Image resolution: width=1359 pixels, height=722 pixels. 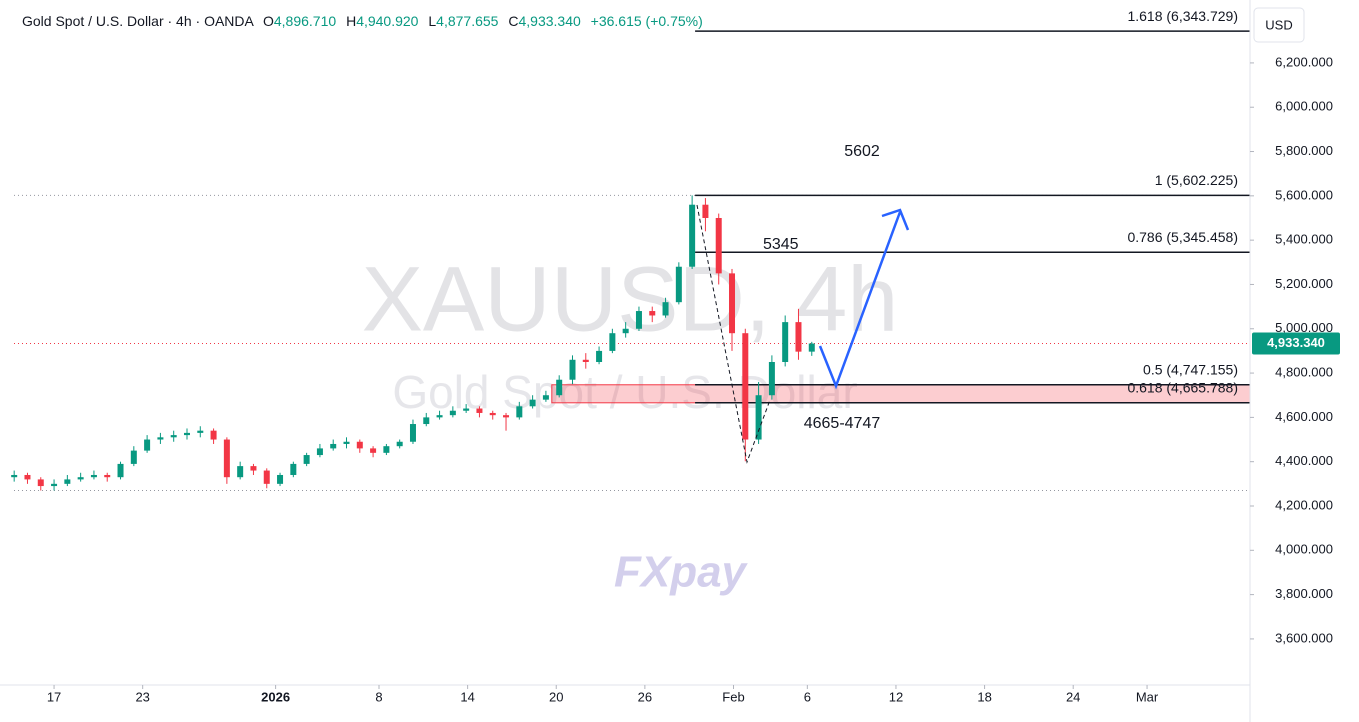 I want to click on zone-label: 4665-4747, so click(x=842, y=423).